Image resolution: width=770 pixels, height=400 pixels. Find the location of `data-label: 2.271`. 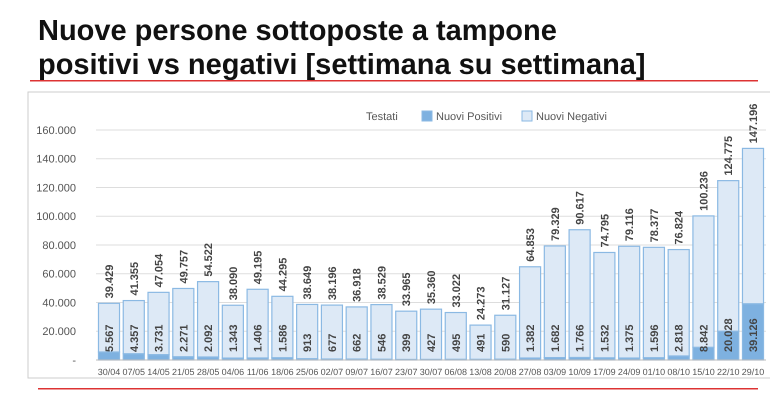

data-label: 2.271 is located at coordinates (184, 338).